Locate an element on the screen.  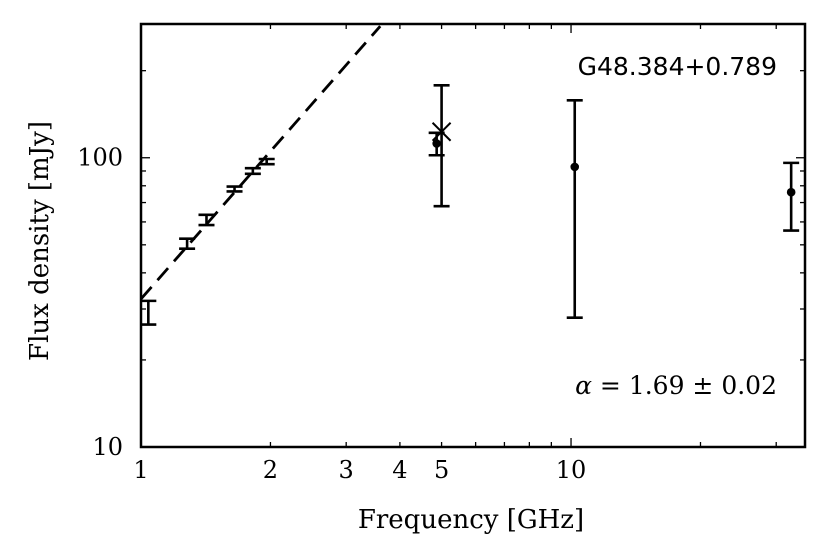
x-tick-label: 4 is located at coordinates (399, 470).